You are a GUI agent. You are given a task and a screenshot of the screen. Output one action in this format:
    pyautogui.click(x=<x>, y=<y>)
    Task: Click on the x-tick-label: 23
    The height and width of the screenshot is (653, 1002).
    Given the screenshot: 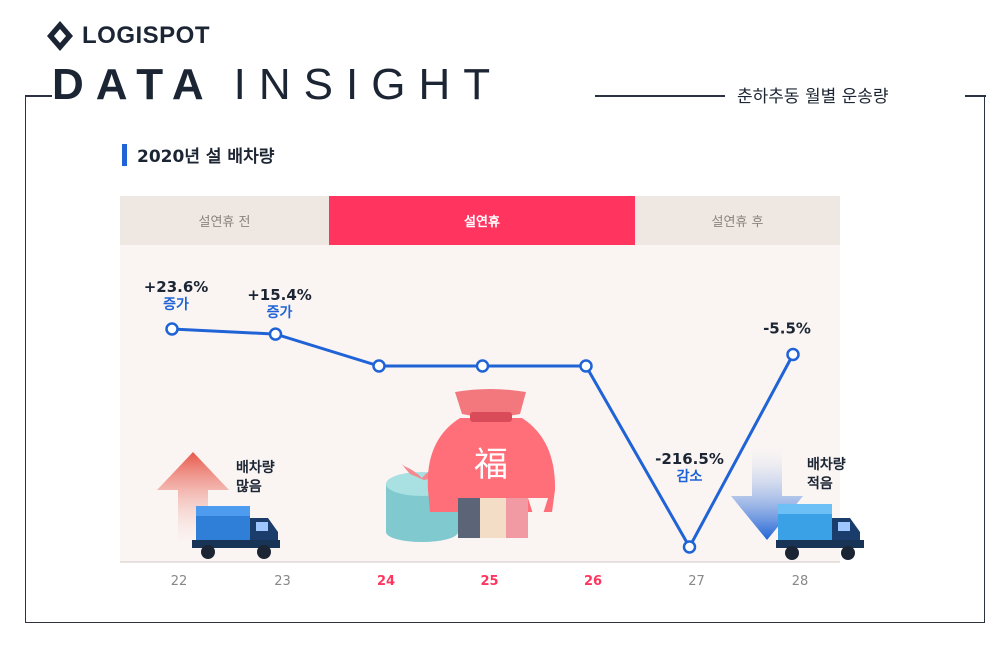 What is the action you would take?
    pyautogui.click(x=282, y=581)
    